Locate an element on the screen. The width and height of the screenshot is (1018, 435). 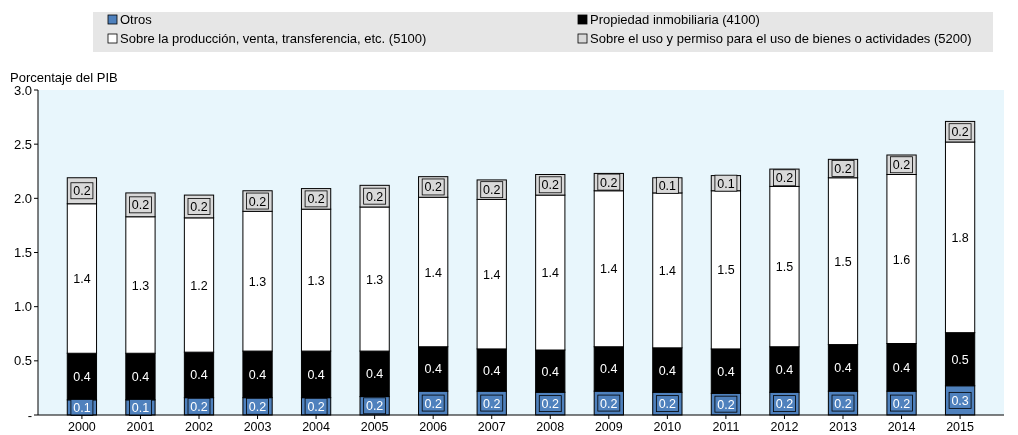
y-axis-title: Porcentaje del PIB is located at coordinates (64, 77).